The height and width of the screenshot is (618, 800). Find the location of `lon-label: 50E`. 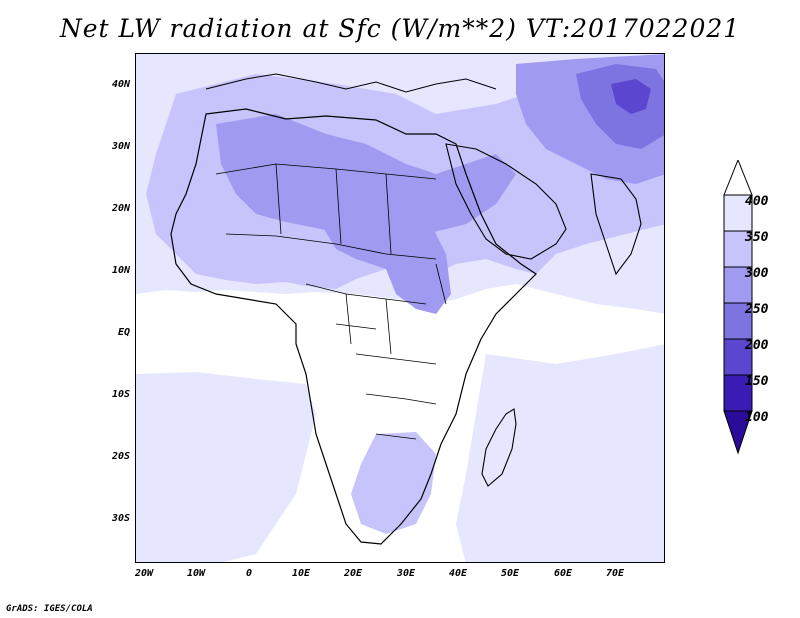

lon-label: 50E is located at coordinates (510, 573).